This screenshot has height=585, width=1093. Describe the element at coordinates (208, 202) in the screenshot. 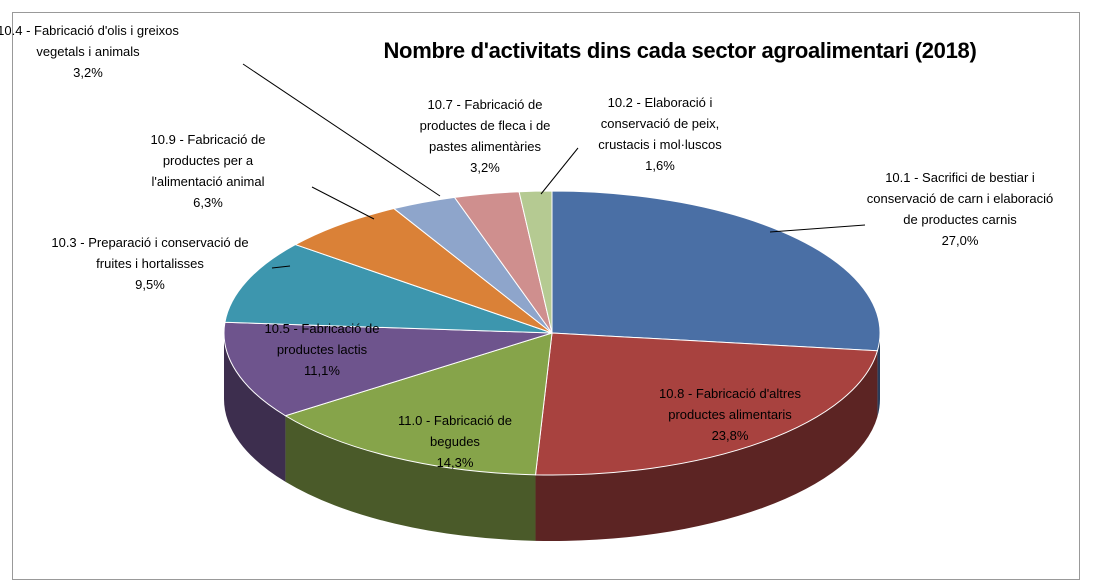

I see `value-label: 6,3%` at that location.